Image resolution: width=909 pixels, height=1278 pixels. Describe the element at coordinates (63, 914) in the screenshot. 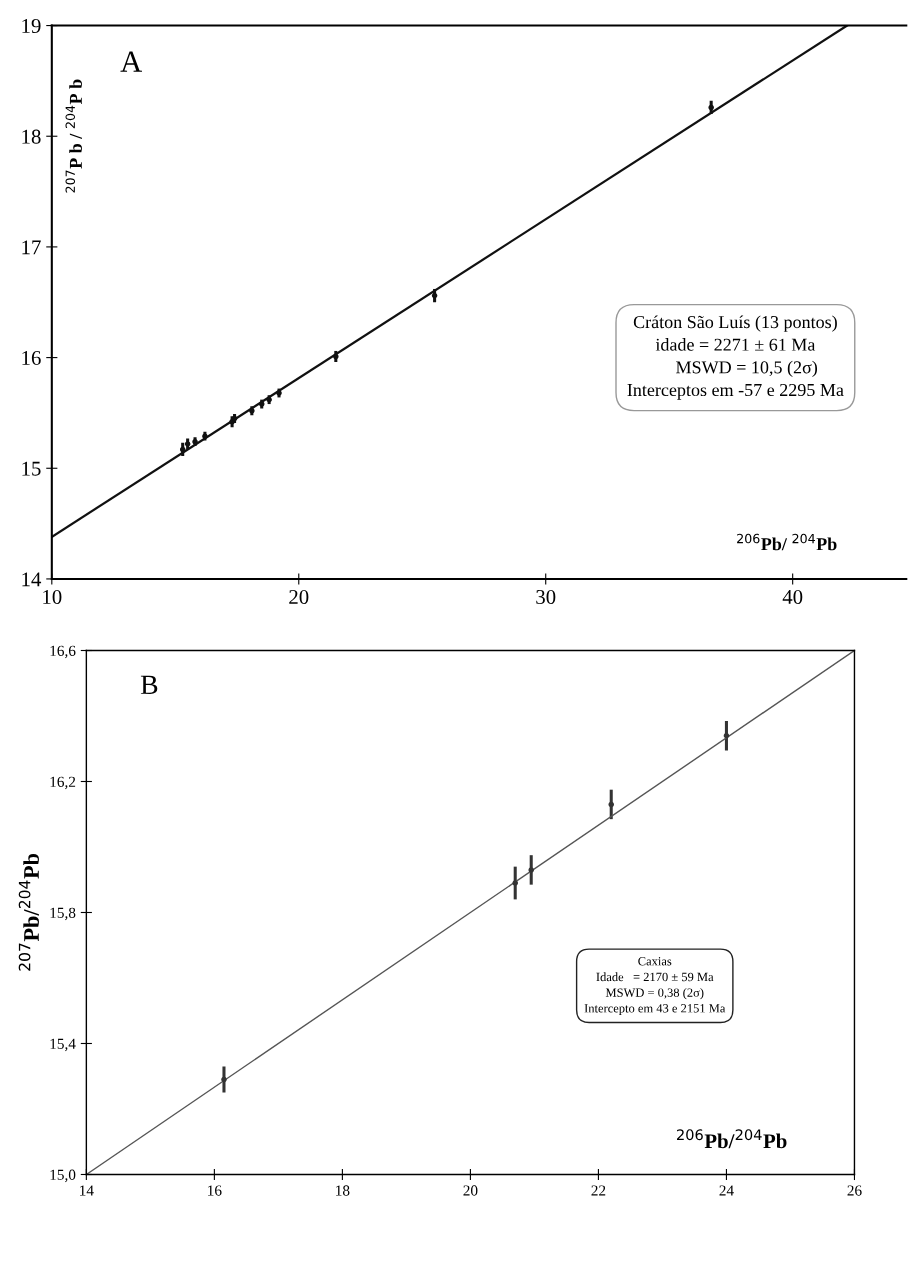

I see `y-tick-label: 15,8` at that location.